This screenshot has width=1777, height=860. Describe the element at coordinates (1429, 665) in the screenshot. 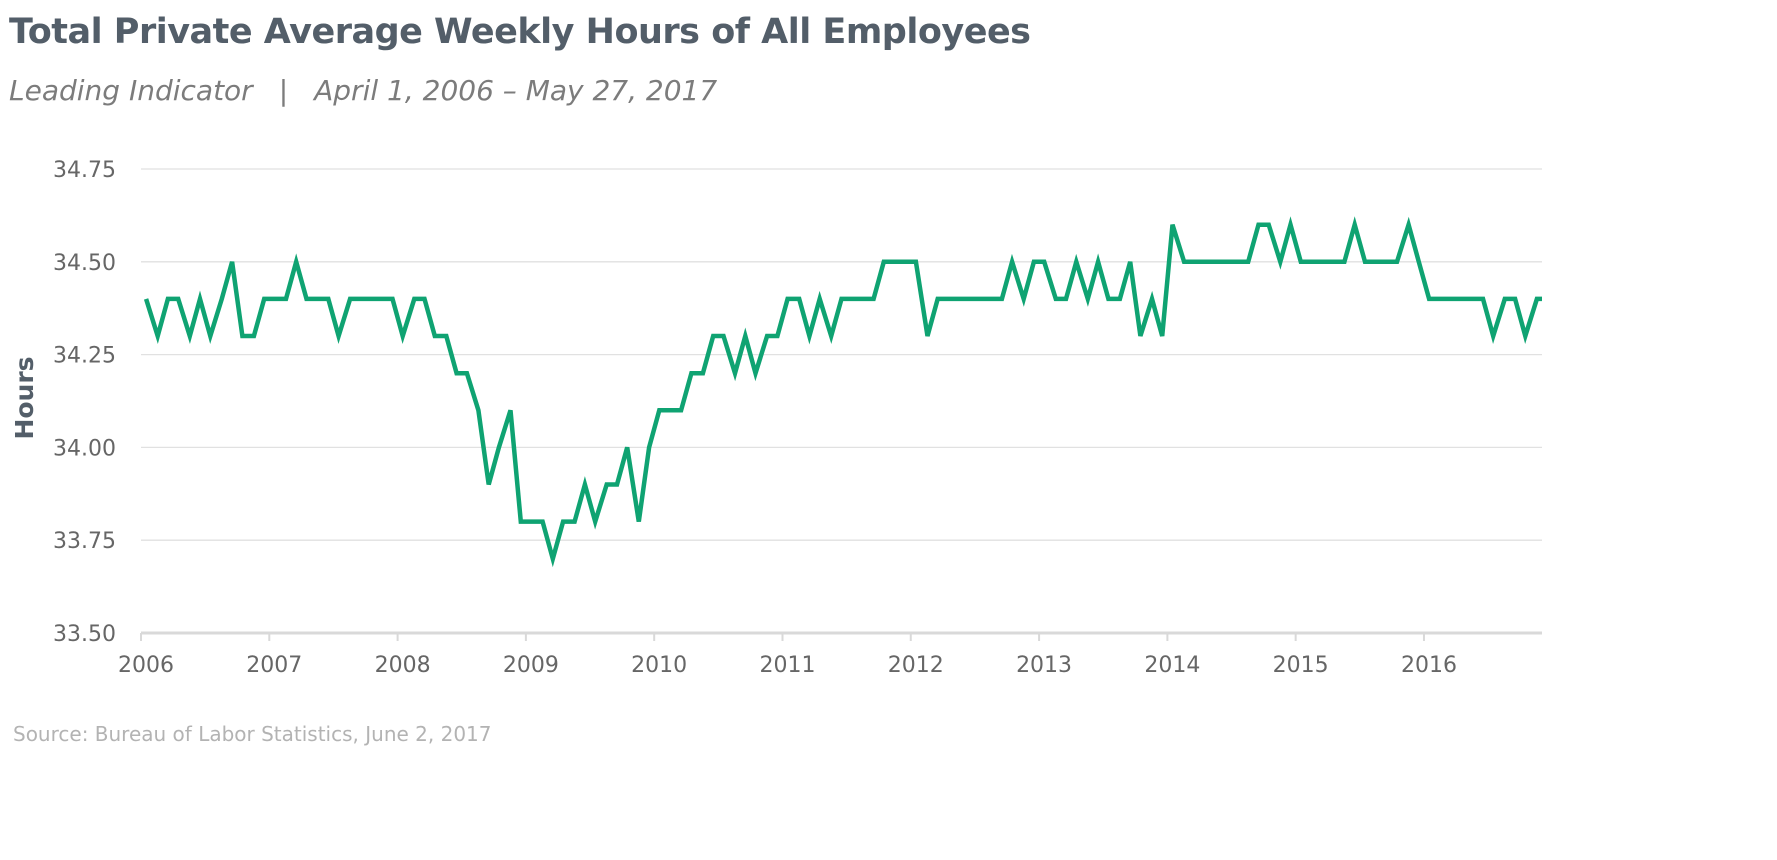

I see `x-tick-label: 2016` at that location.